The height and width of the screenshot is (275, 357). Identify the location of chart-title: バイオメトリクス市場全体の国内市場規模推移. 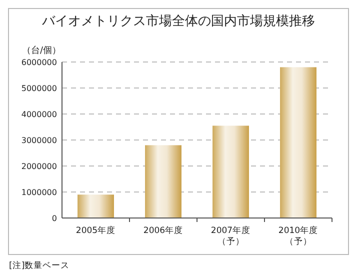
(178, 21).